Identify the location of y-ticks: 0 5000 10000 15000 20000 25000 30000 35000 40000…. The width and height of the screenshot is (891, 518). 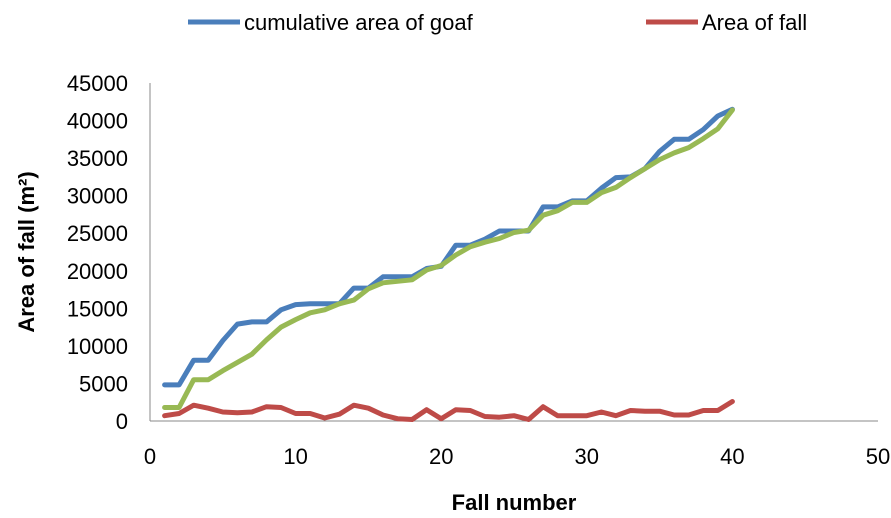
(97, 252).